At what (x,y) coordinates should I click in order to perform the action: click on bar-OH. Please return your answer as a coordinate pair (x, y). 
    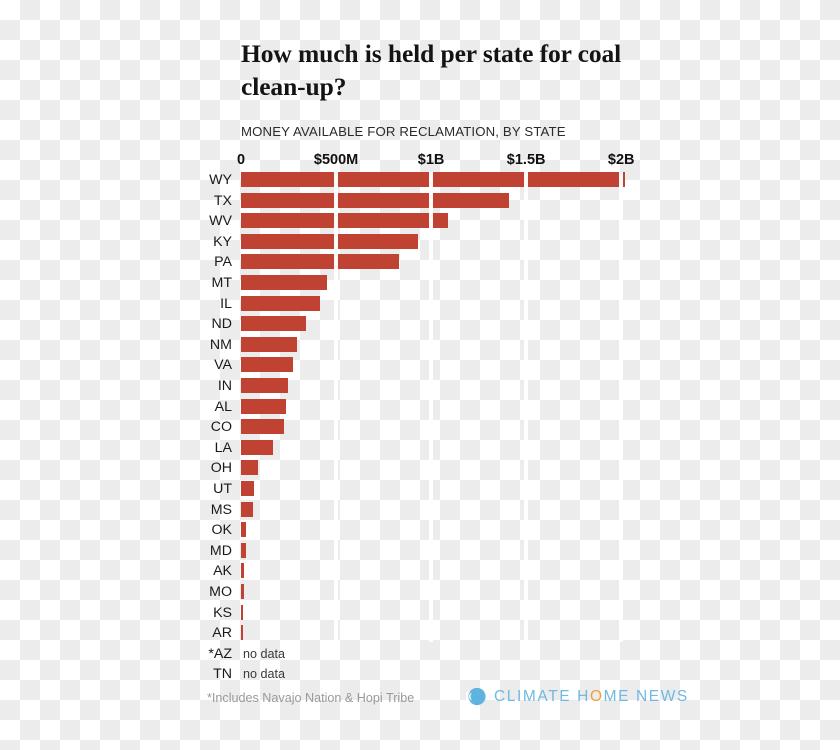
    Looking at the image, I should click on (250, 468).